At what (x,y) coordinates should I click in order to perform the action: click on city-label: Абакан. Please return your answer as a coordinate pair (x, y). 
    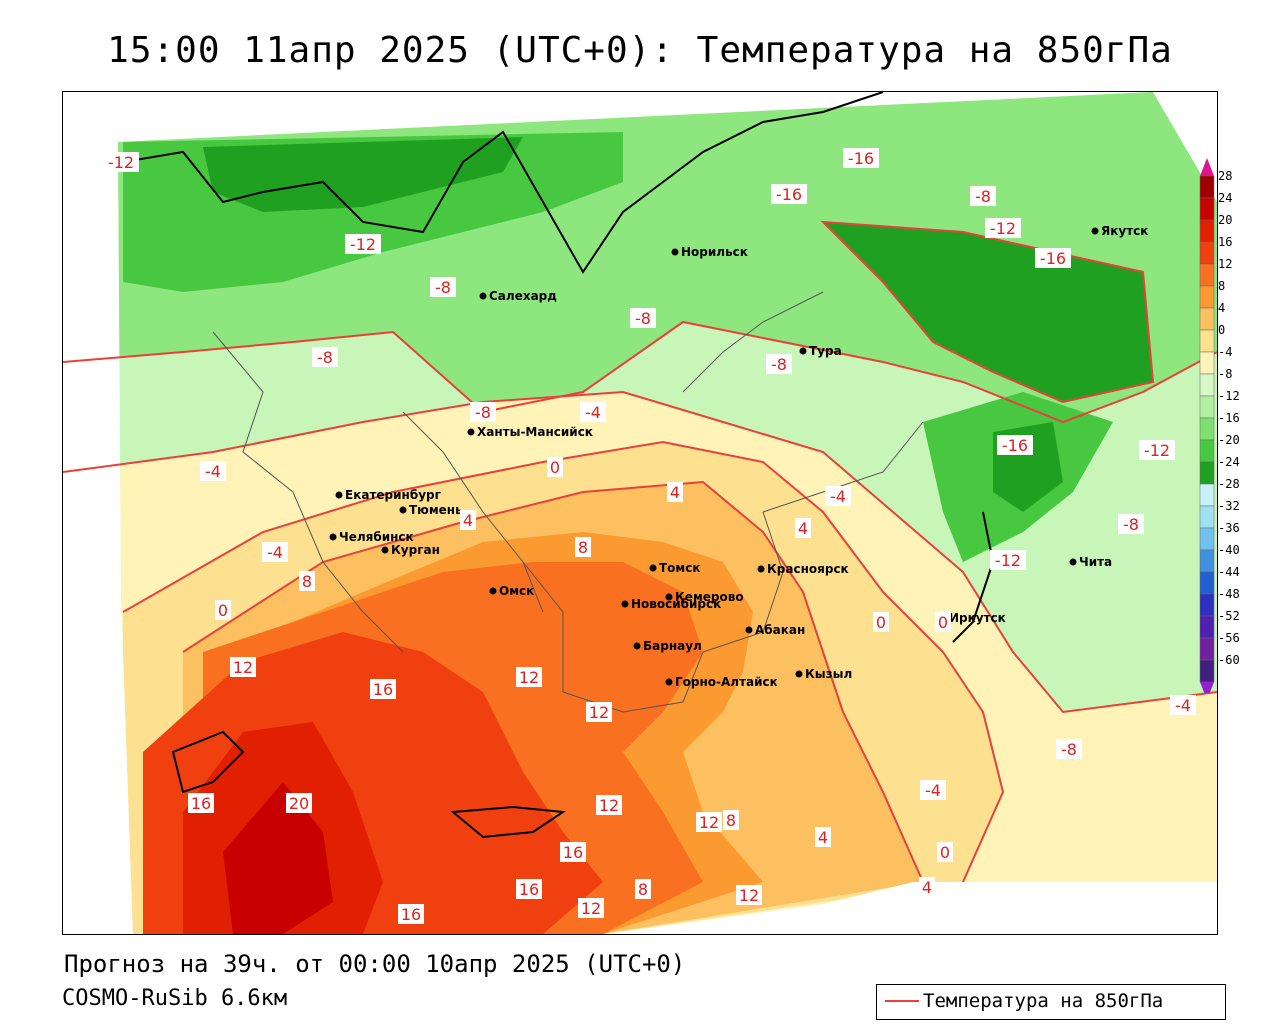
    Looking at the image, I should click on (780, 630).